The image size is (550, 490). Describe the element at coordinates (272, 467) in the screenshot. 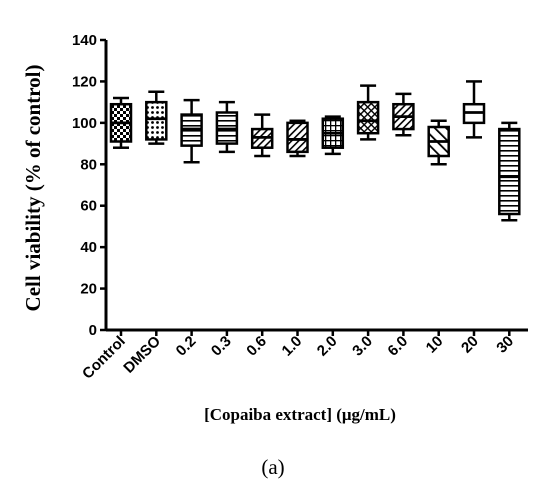

I see `figure-caption: (a)` at that location.